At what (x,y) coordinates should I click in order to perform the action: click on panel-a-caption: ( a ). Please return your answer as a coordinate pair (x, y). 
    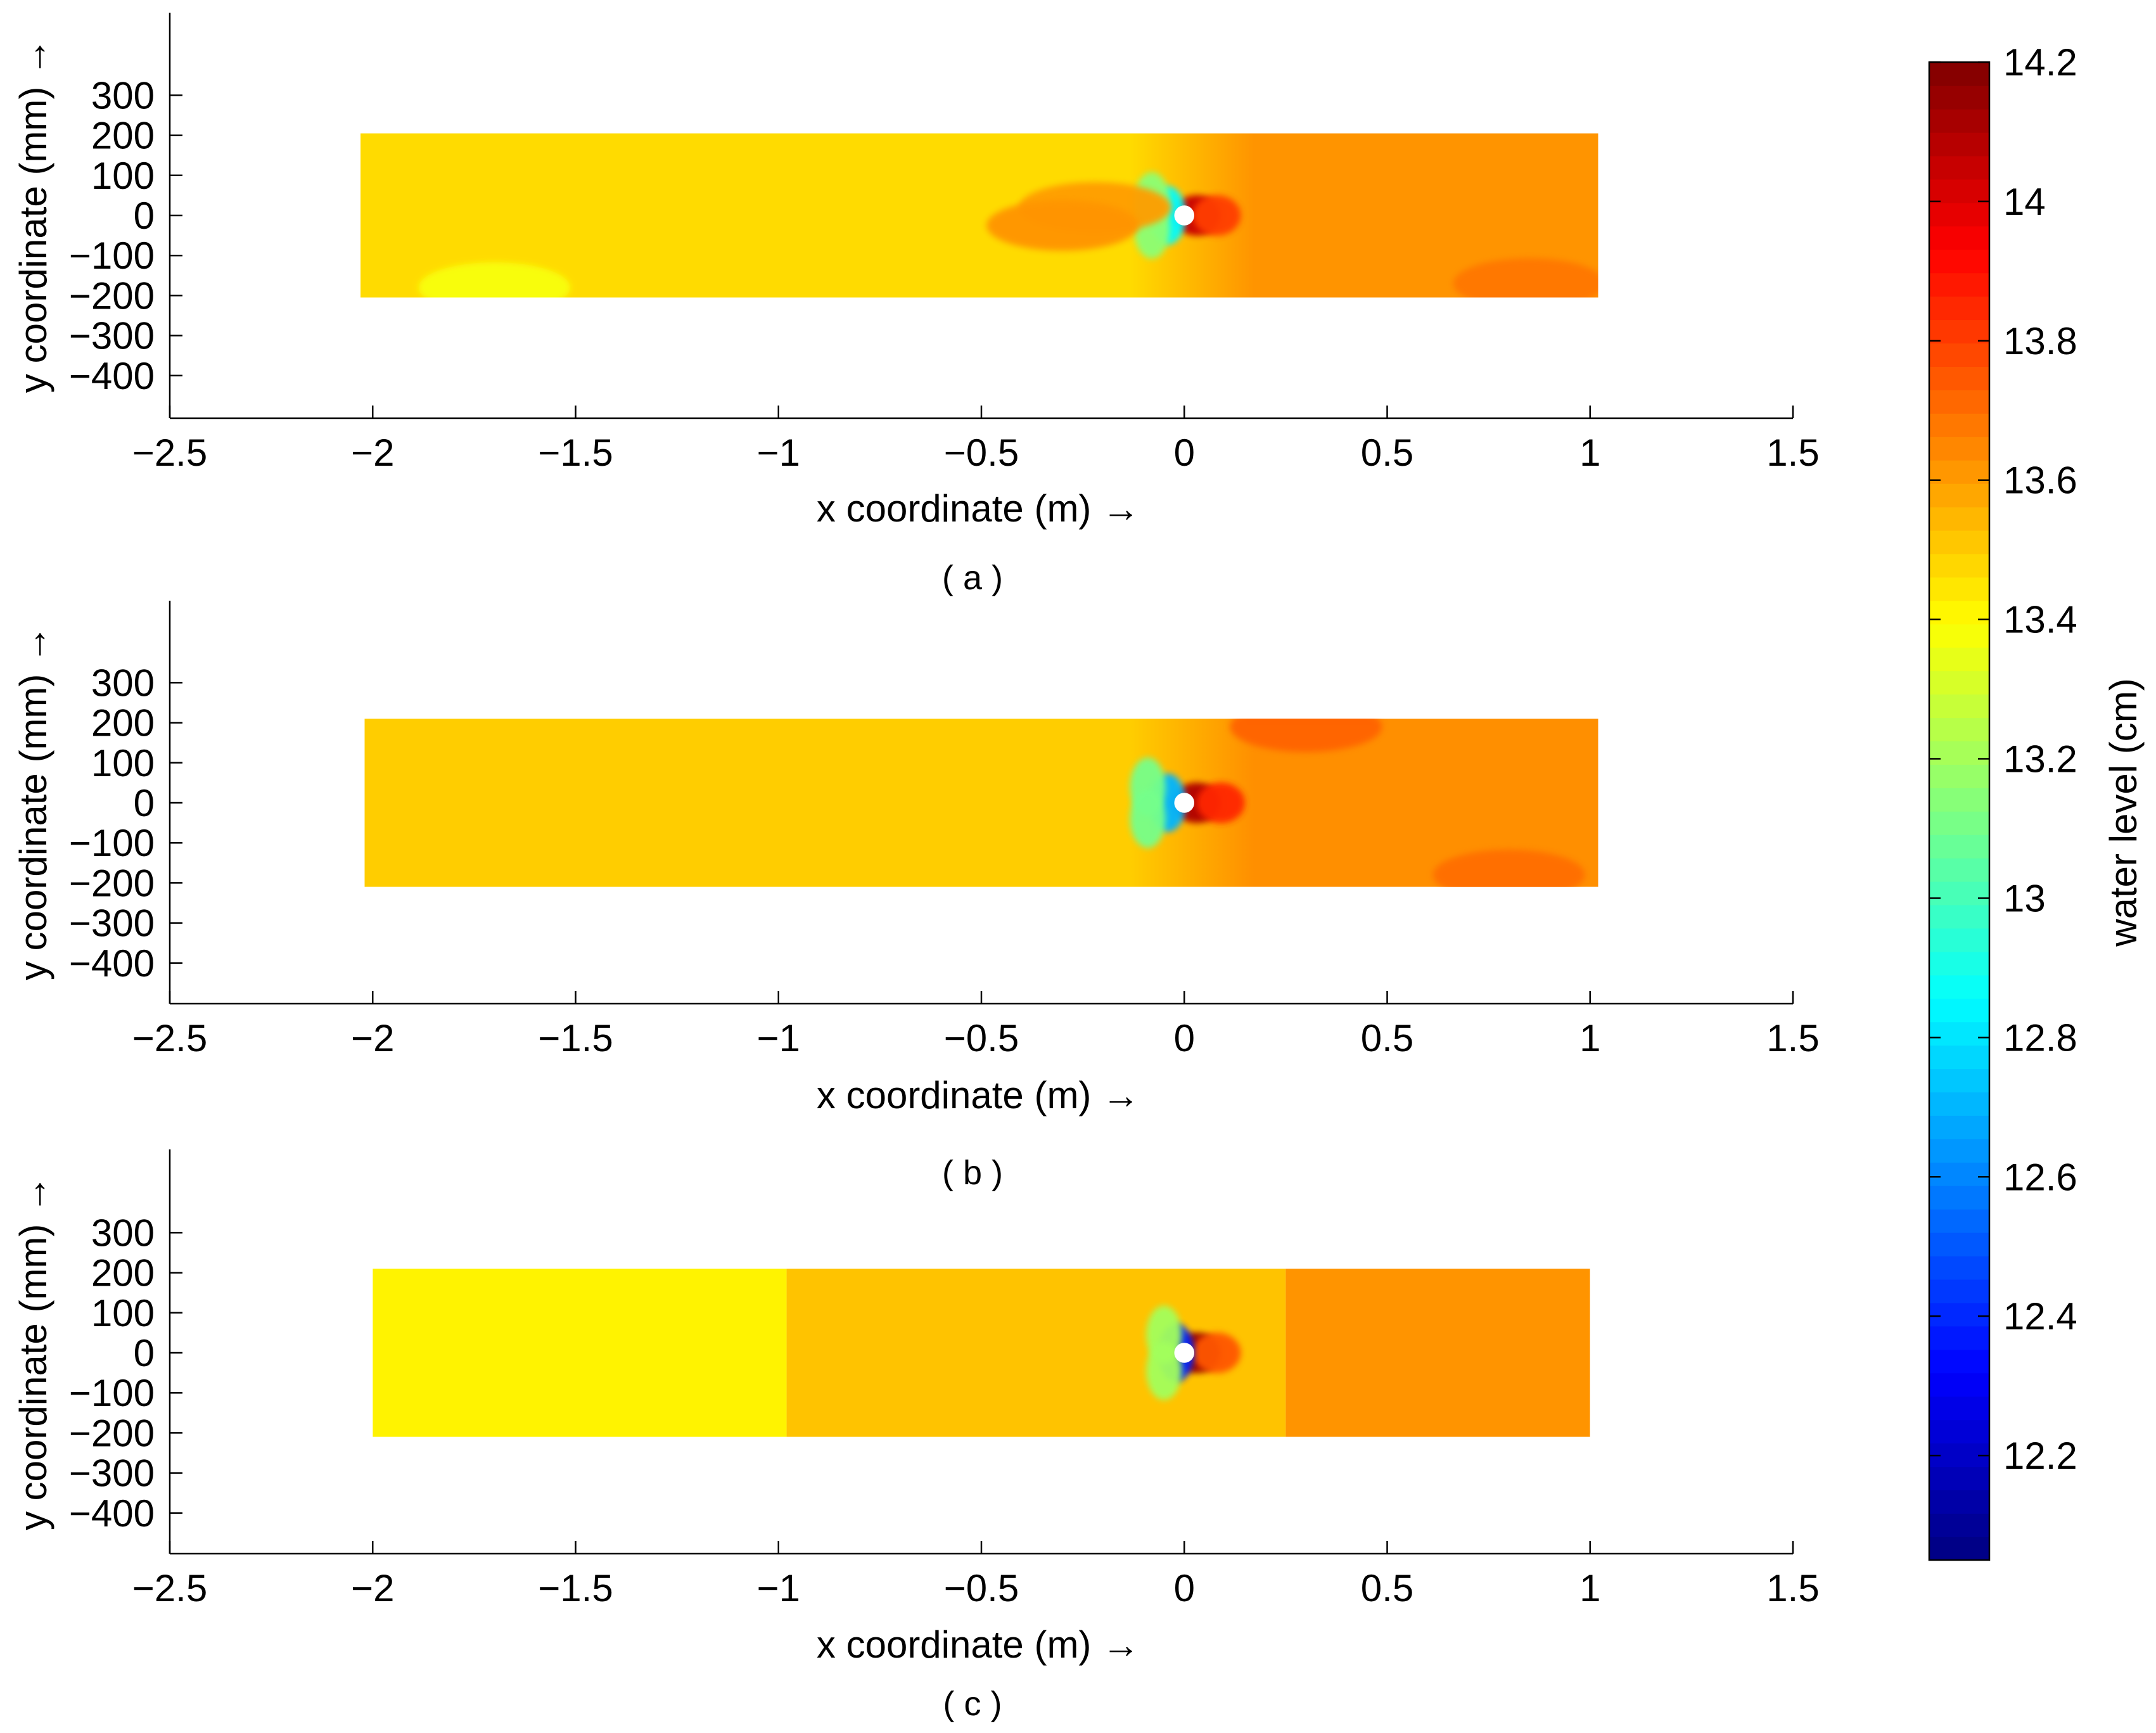
    Looking at the image, I should click on (973, 578).